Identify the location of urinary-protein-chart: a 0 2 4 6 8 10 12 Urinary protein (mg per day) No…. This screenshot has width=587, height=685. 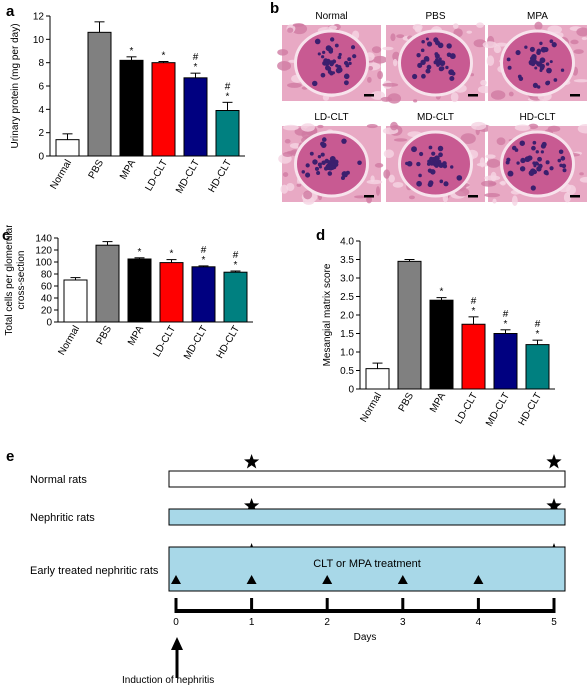
(125, 99).